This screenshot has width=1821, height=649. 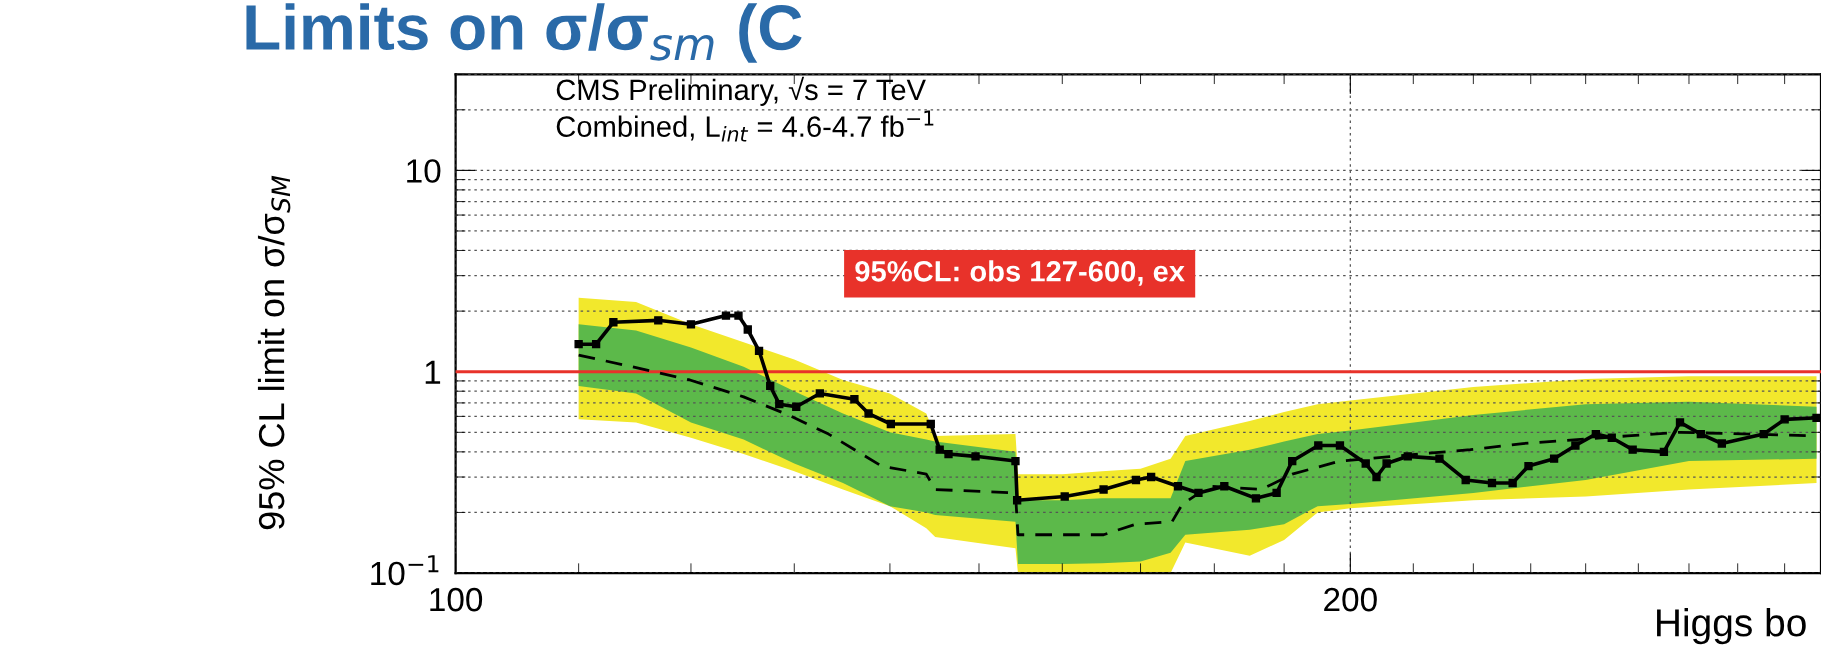 I want to click on chart-title: Limits on σ/σ$_{sm}$ (C, so click(x=524, y=33).